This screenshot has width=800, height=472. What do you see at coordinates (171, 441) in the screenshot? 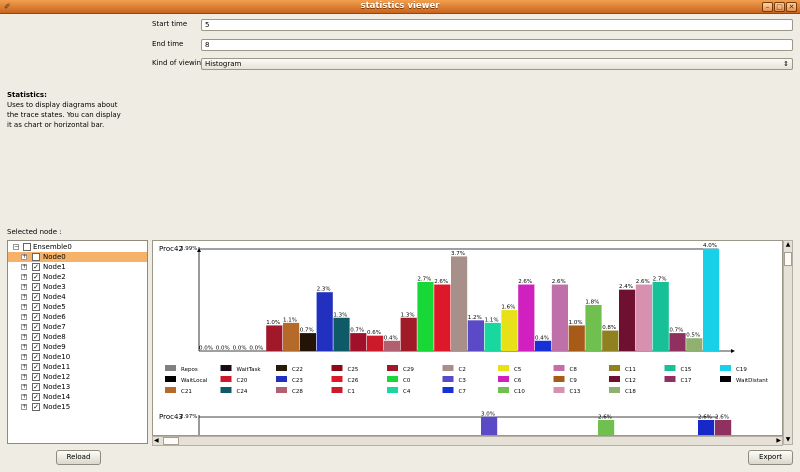
I see `horizontal-scroll-thumb` at bounding box center [171, 441].